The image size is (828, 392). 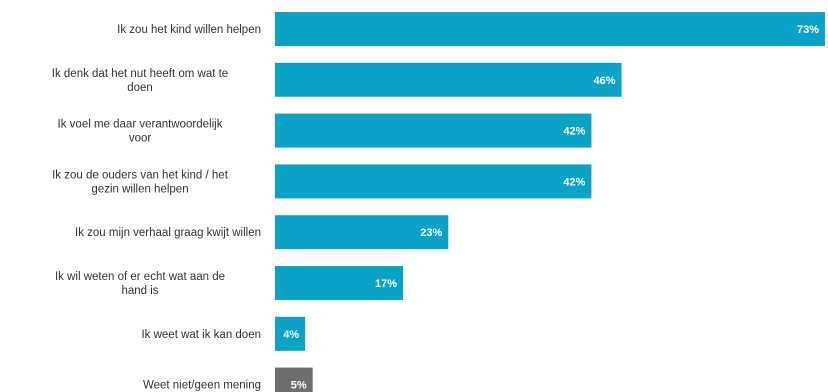 What do you see at coordinates (201, 335) in the screenshot?
I see `category-label-6: Ik weet wat ik kan doen` at bounding box center [201, 335].